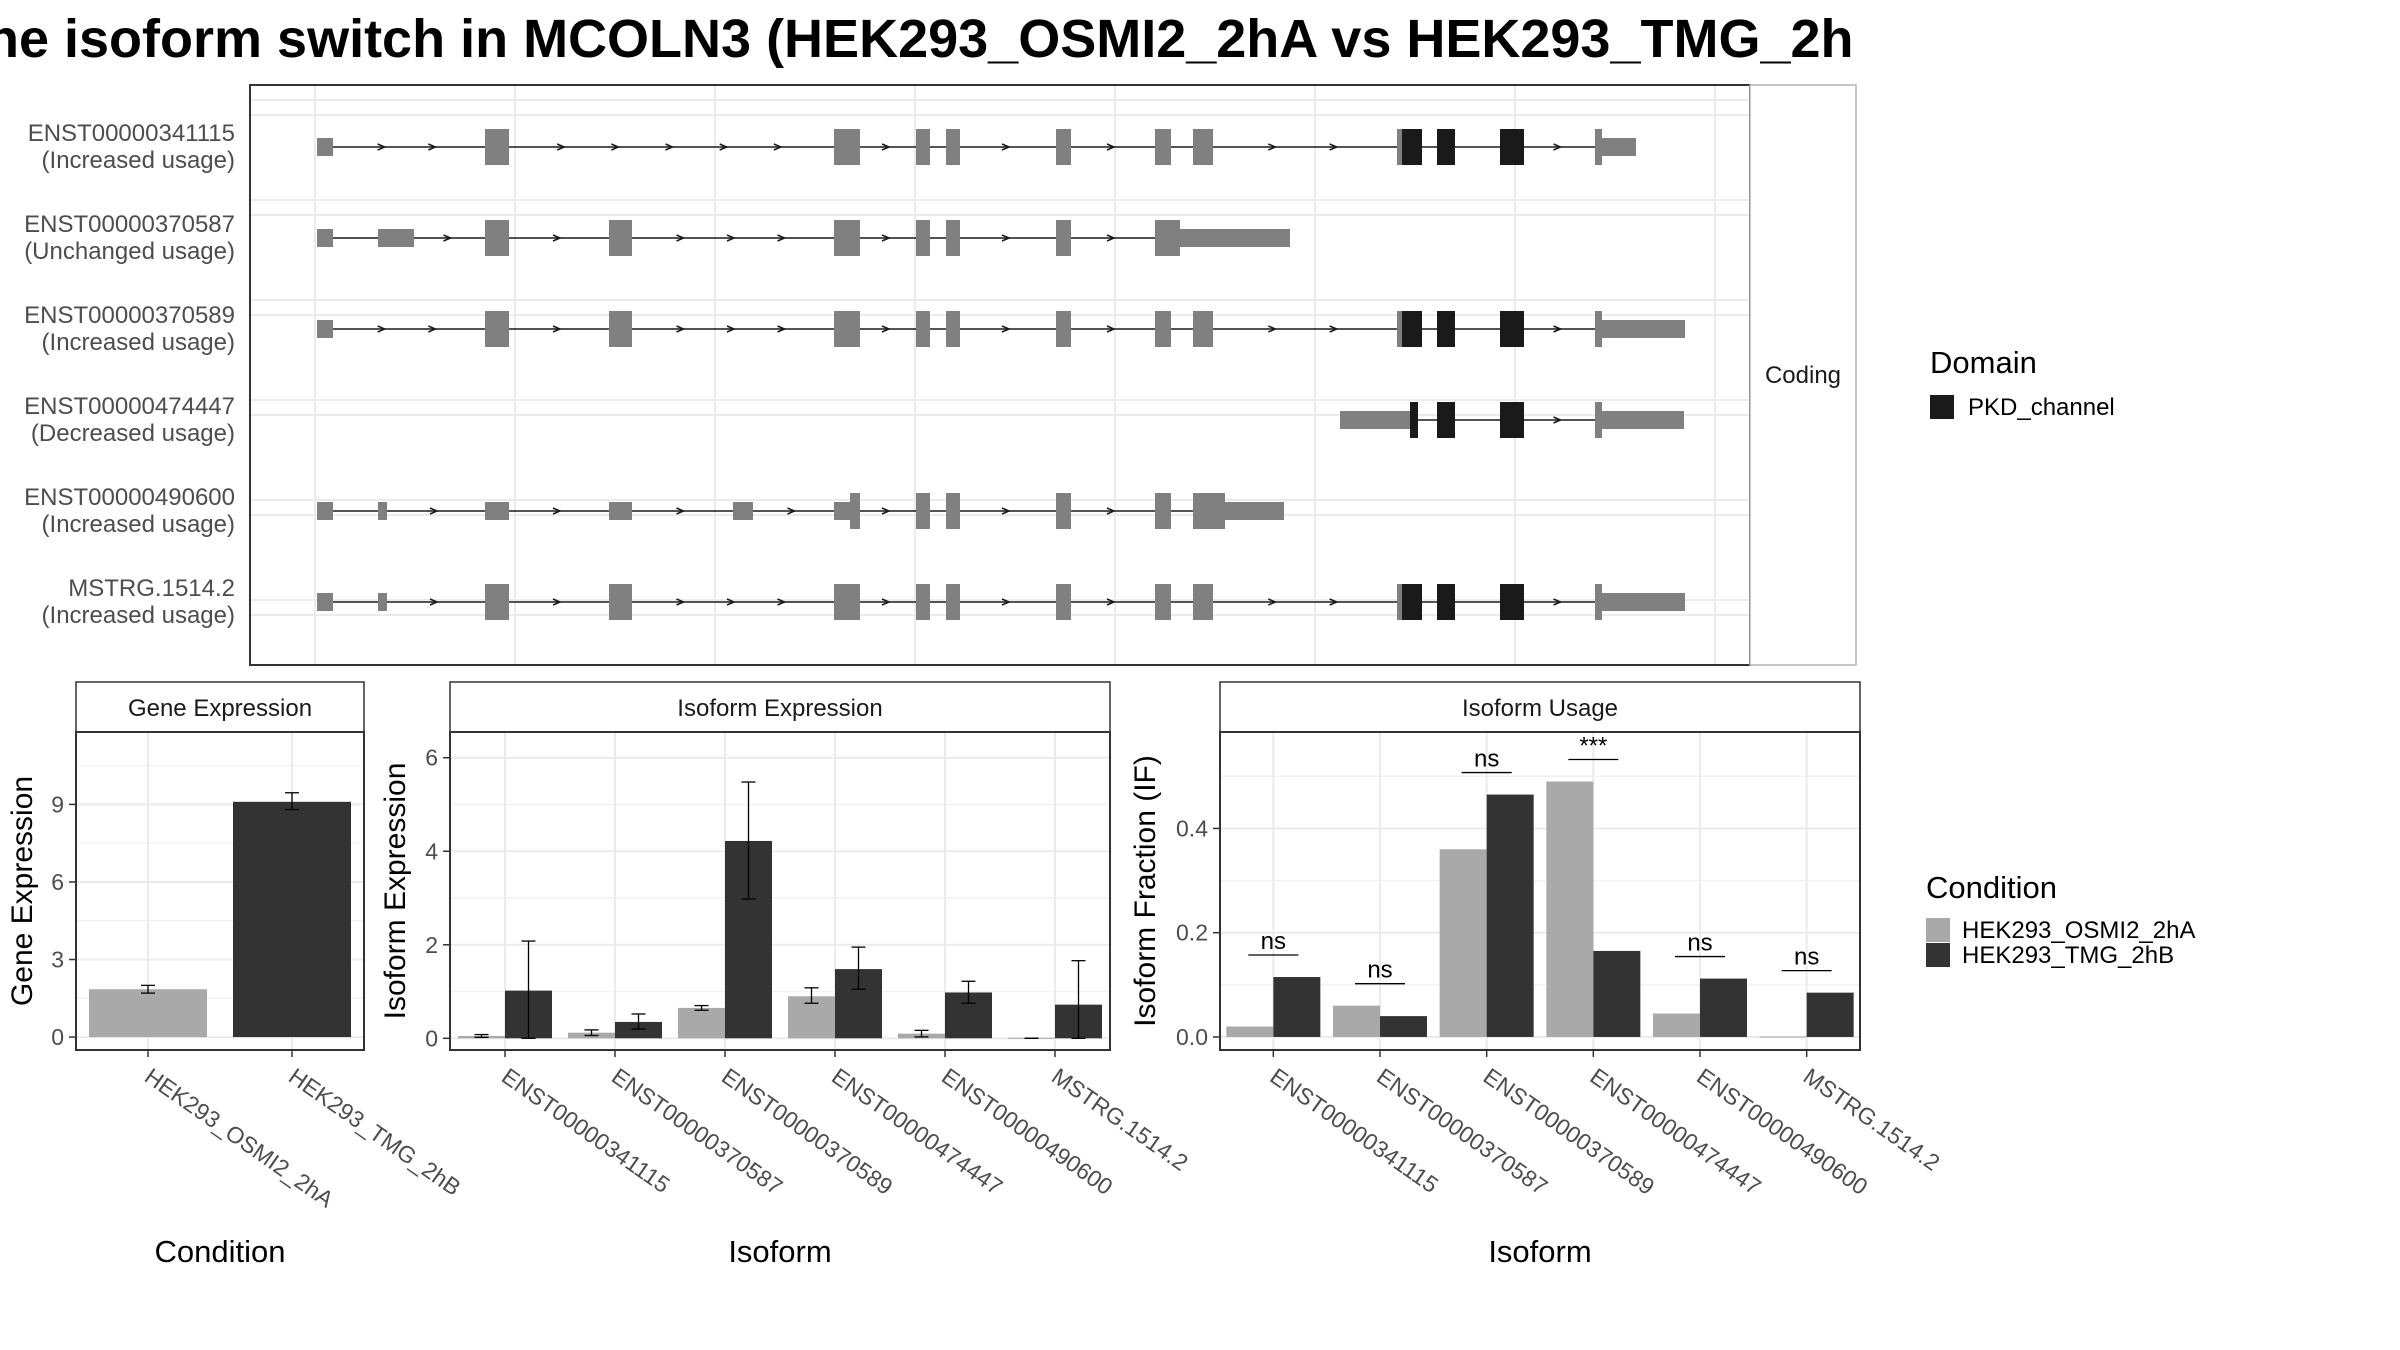 This screenshot has width=2400, height=1350. Describe the element at coordinates (151, 588) in the screenshot. I see `transcript-id-label: MSTRG.1514.2` at that location.